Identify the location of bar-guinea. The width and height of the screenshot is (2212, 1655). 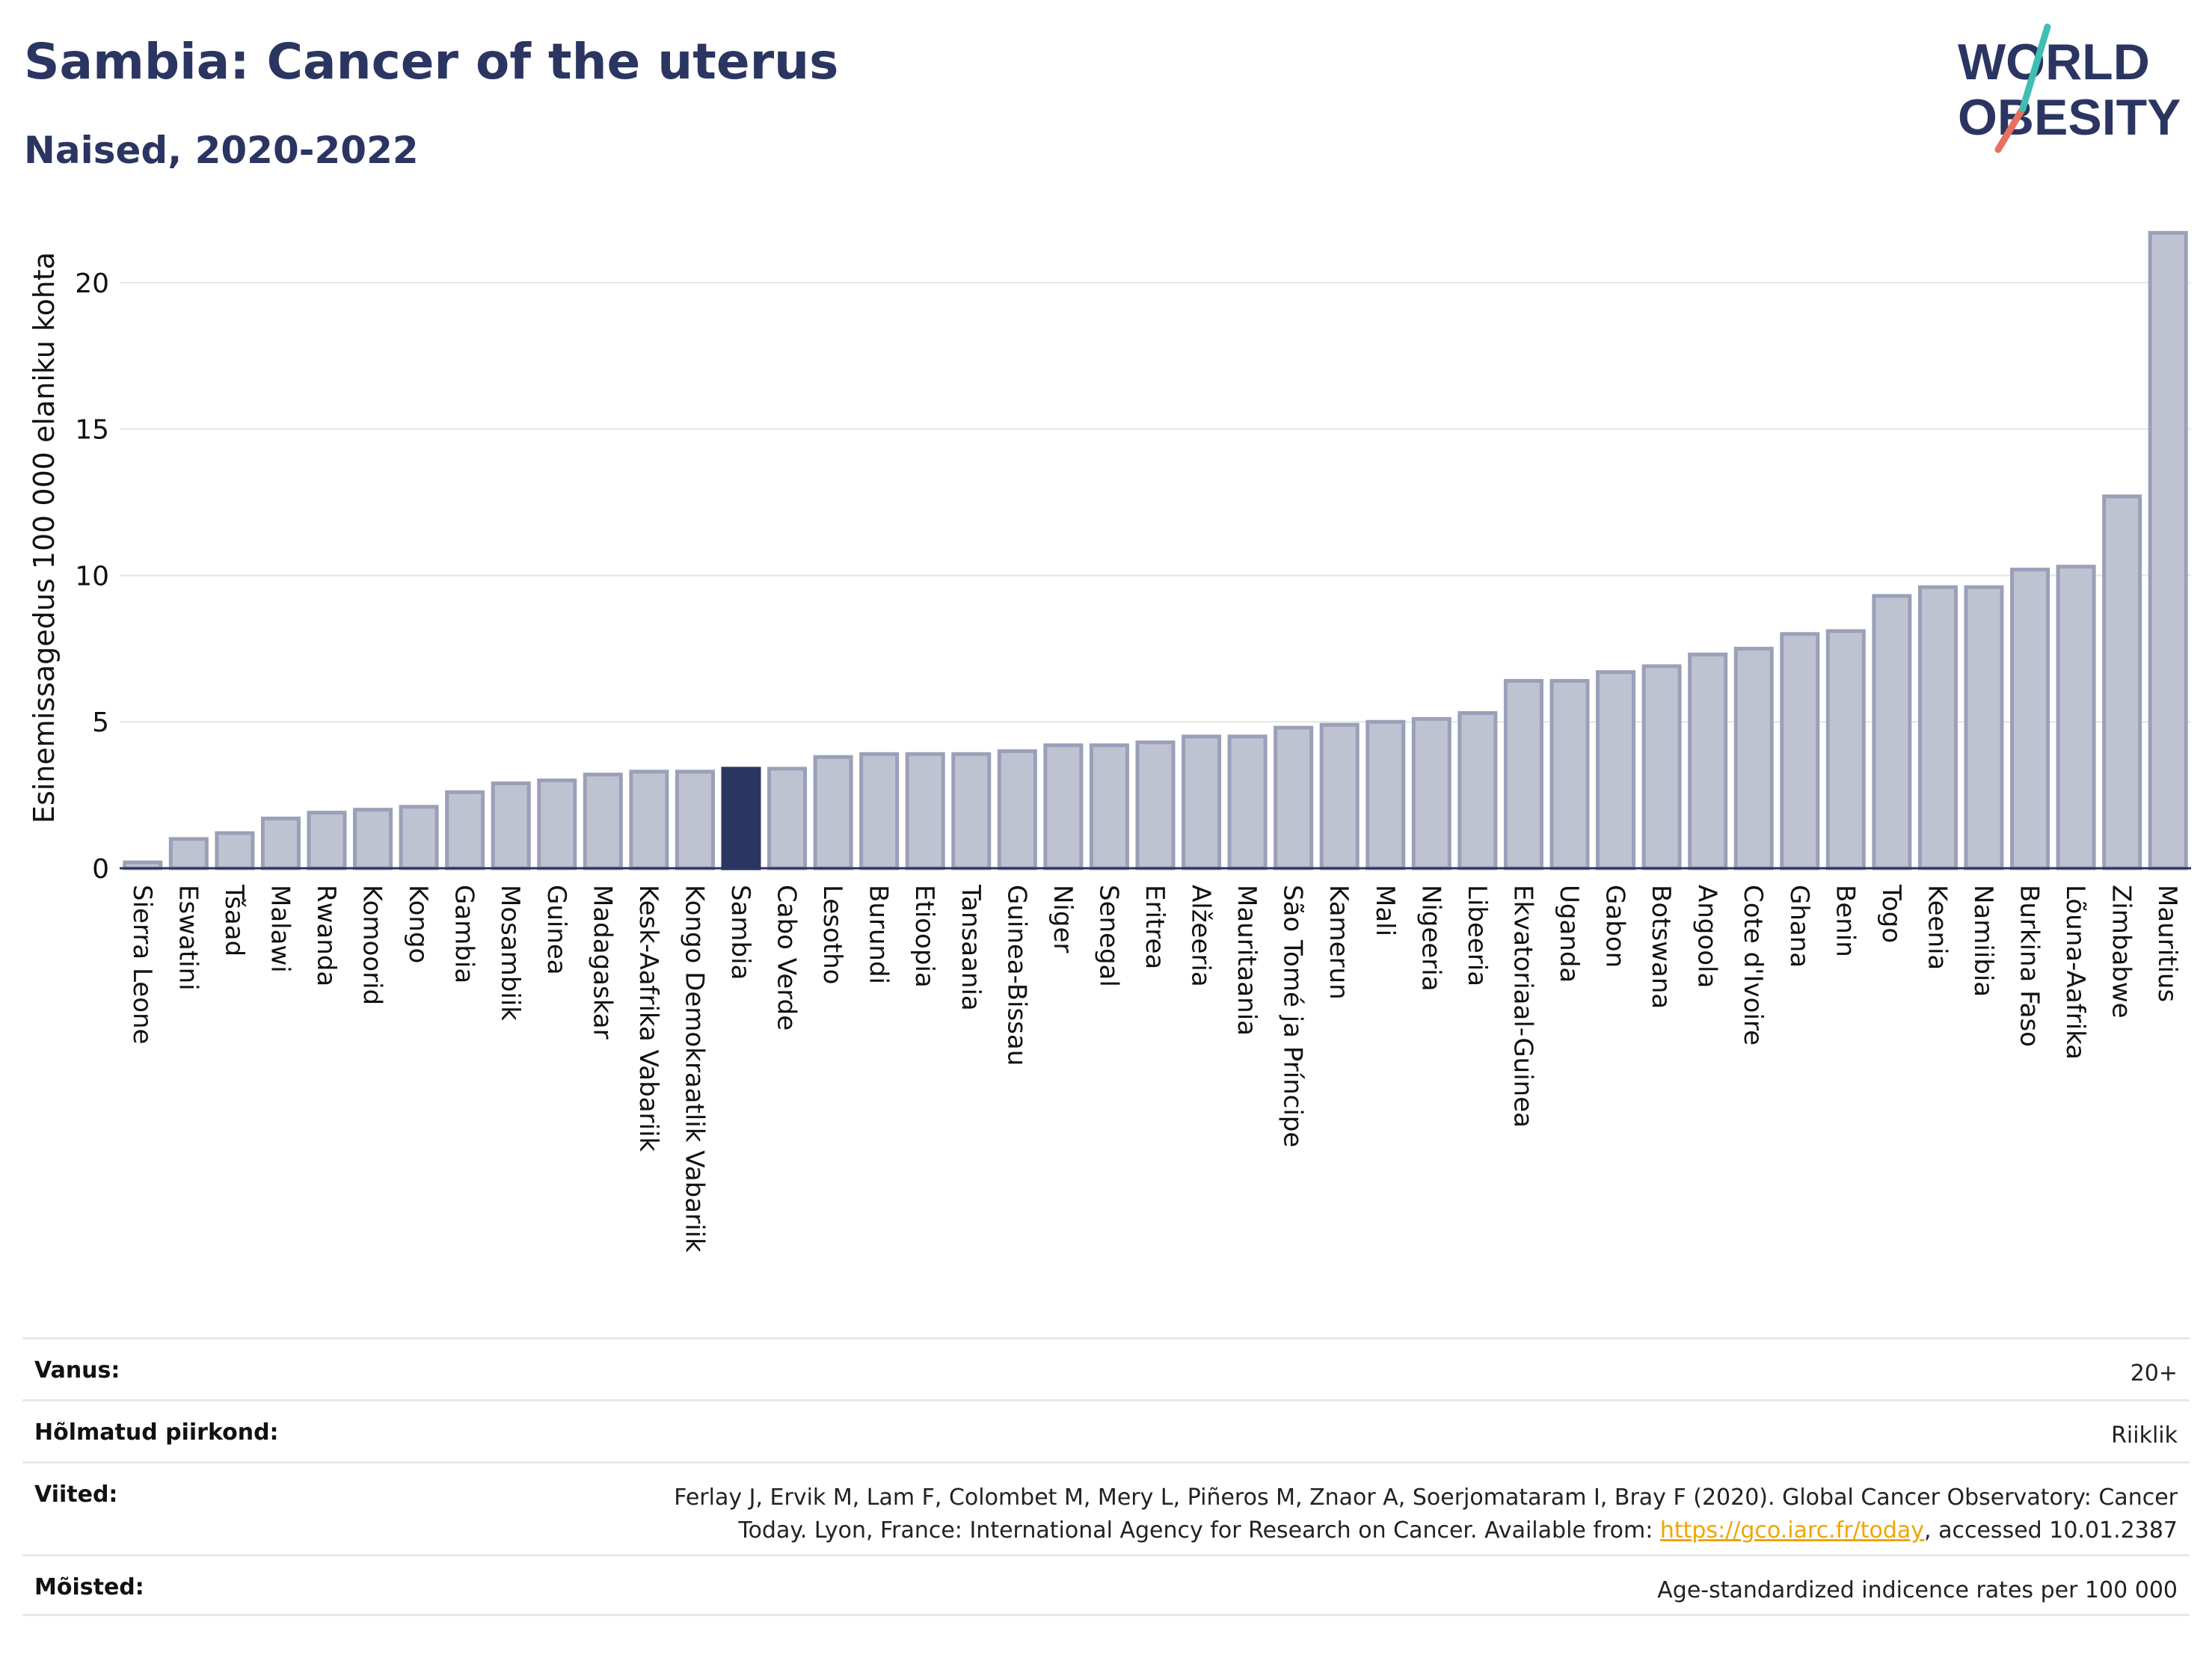
(557, 825).